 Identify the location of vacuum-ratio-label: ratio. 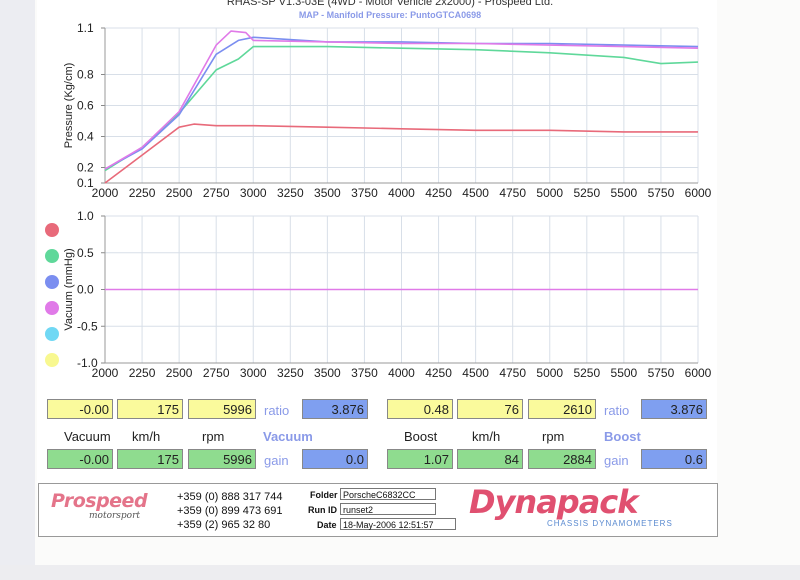
(277, 410).